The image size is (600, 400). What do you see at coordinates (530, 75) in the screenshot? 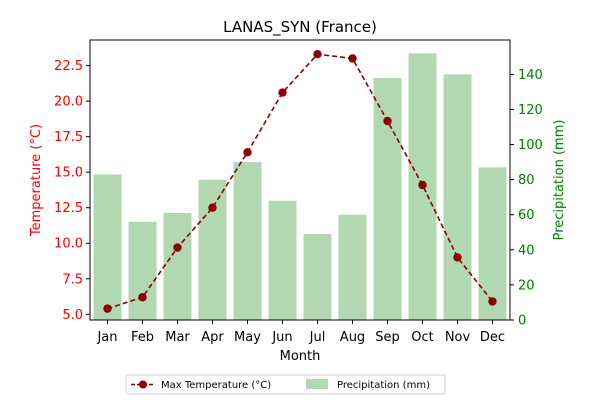
I see `y-right-tick-label: 140` at bounding box center [530, 75].